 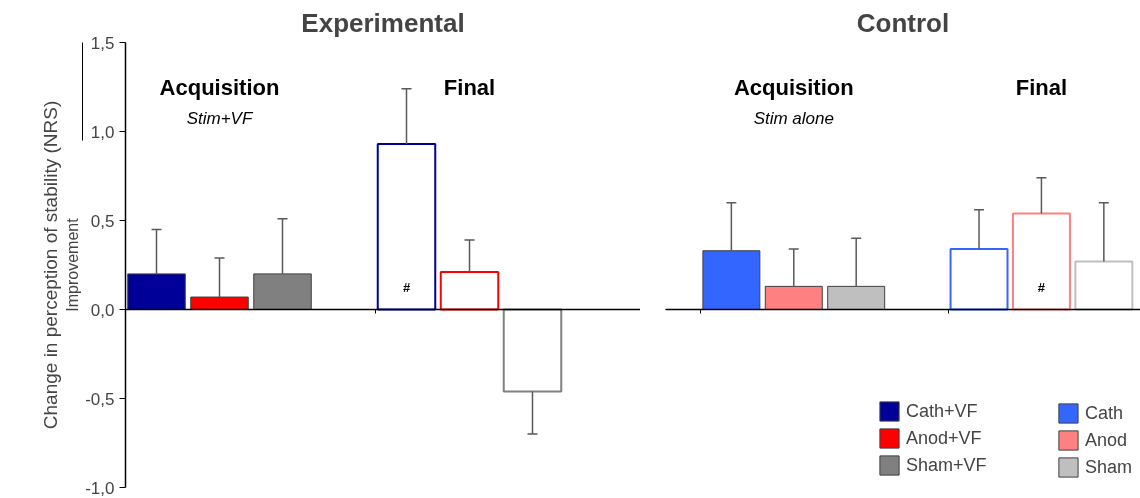 What do you see at coordinates (100, 399) in the screenshot?
I see `y-tick-label: -0,5` at bounding box center [100, 399].